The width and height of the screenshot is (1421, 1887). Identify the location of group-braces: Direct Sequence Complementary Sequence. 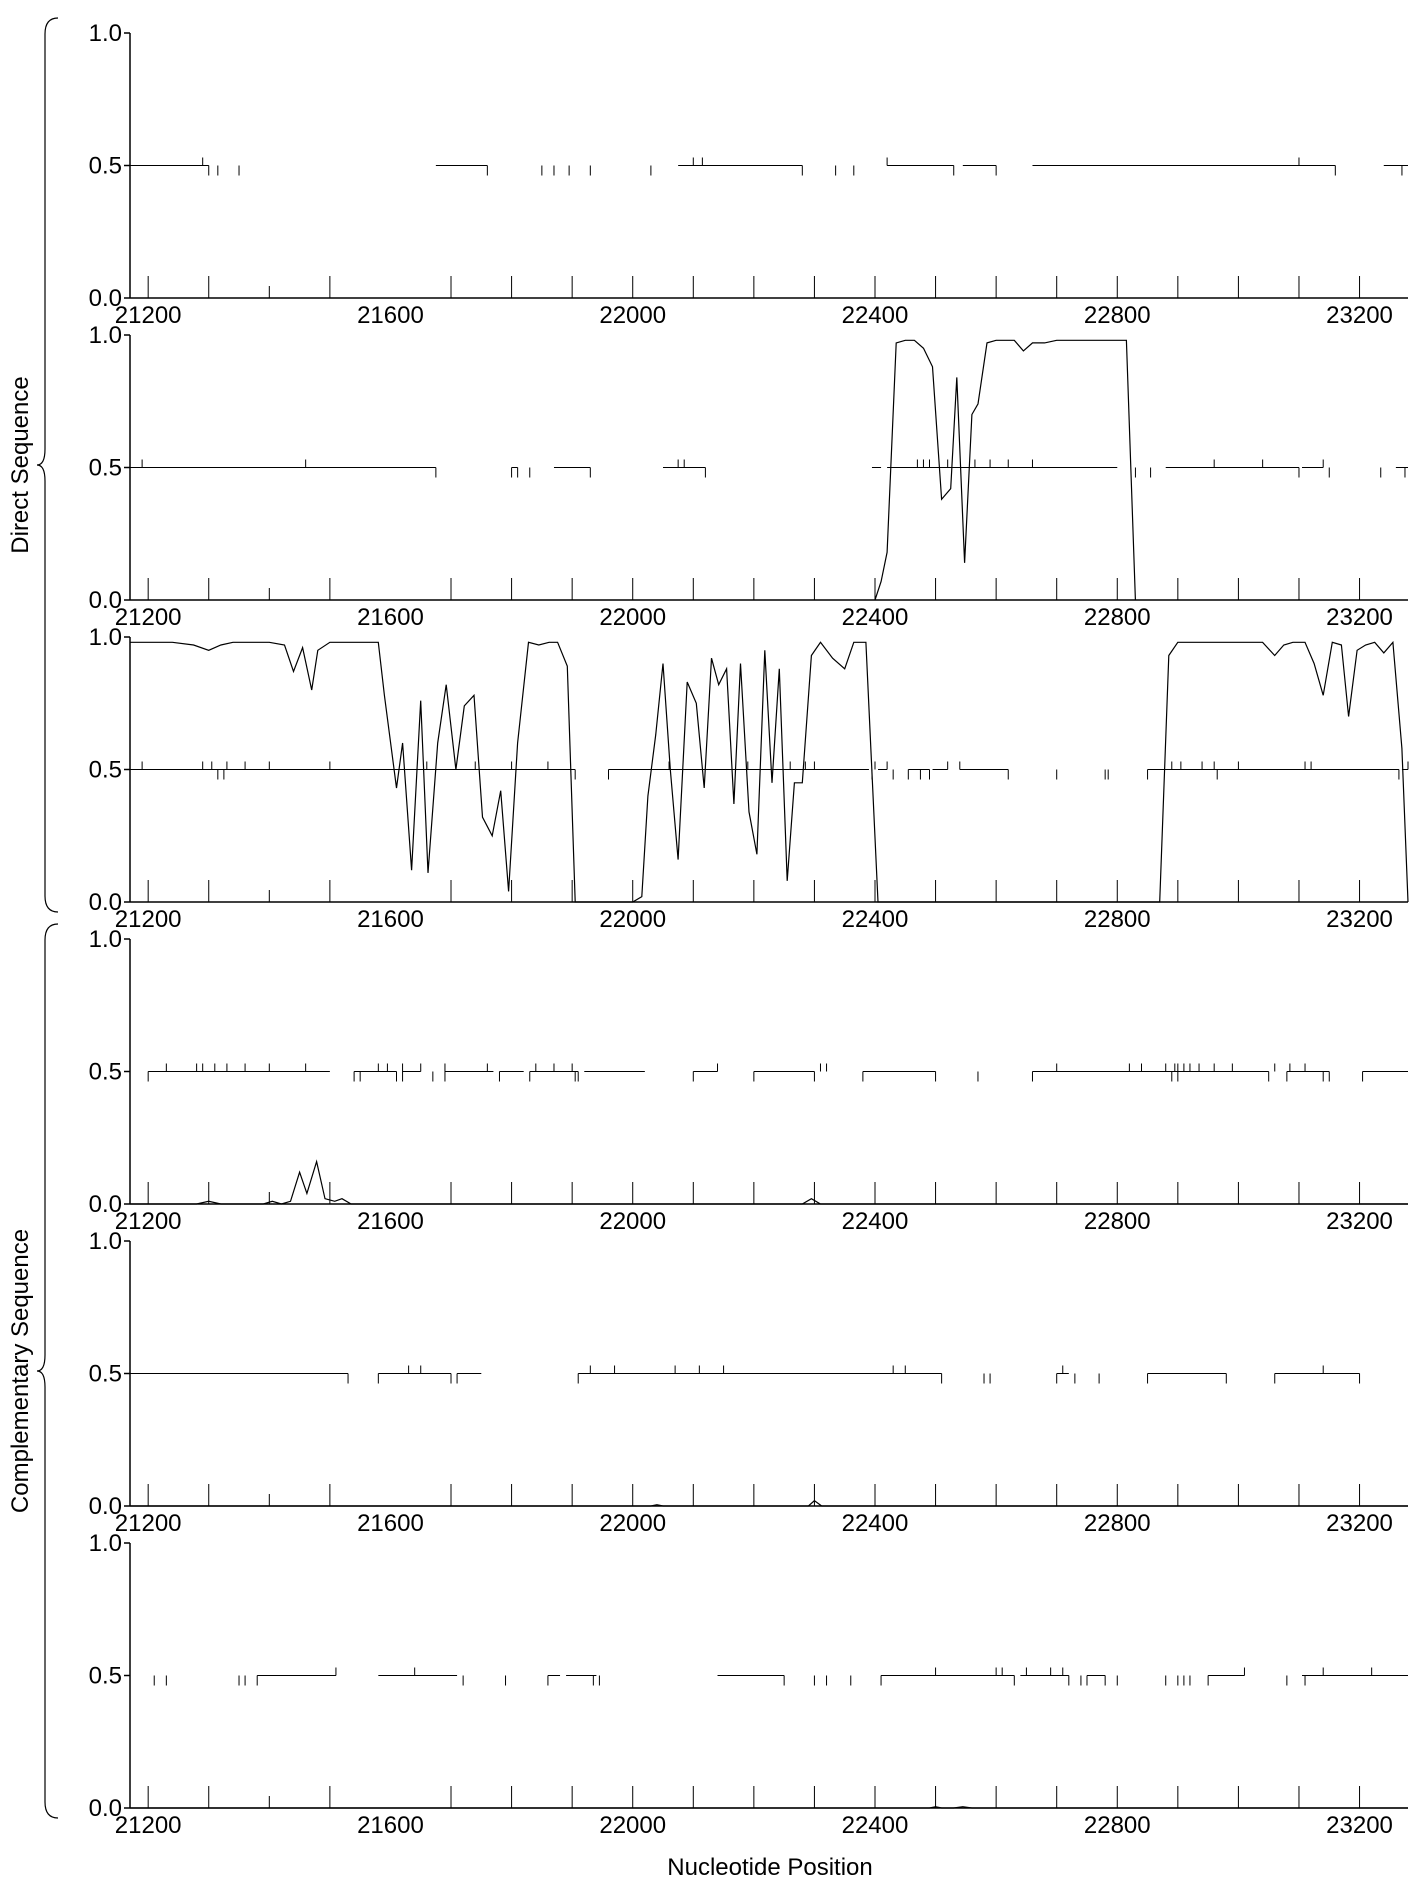
(33, 918).